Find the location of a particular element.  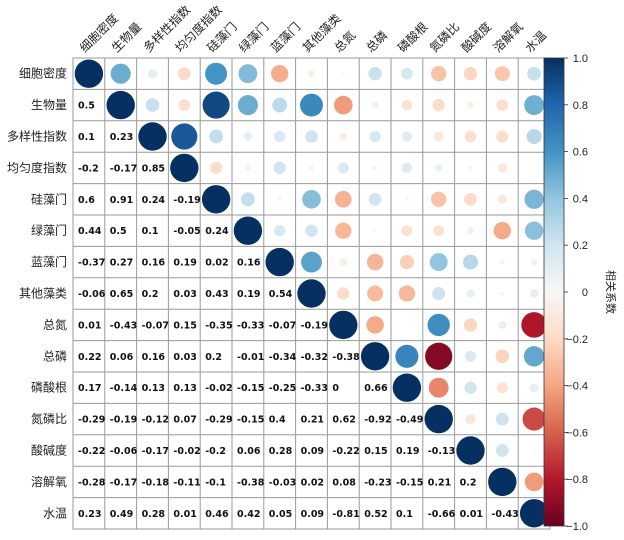

corr-value-13-7: 0.02 is located at coordinates (312, 482).